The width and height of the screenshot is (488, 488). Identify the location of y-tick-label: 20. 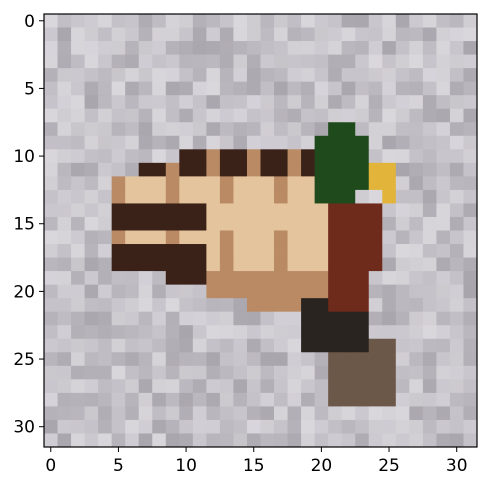
(24, 292).